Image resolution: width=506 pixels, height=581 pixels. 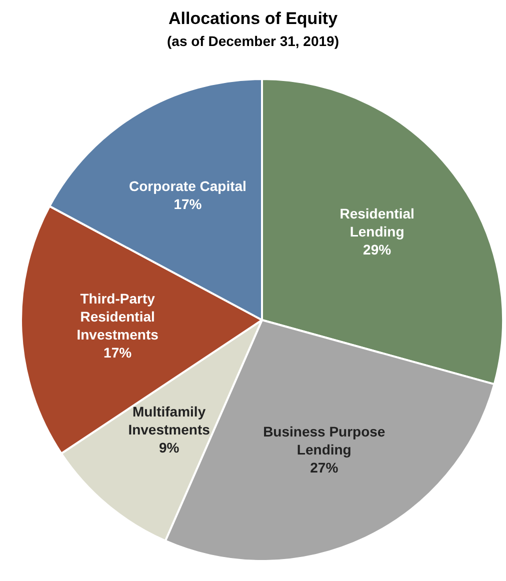 I want to click on slice-label: Third-Party Residential Investments, so click(x=117, y=316).